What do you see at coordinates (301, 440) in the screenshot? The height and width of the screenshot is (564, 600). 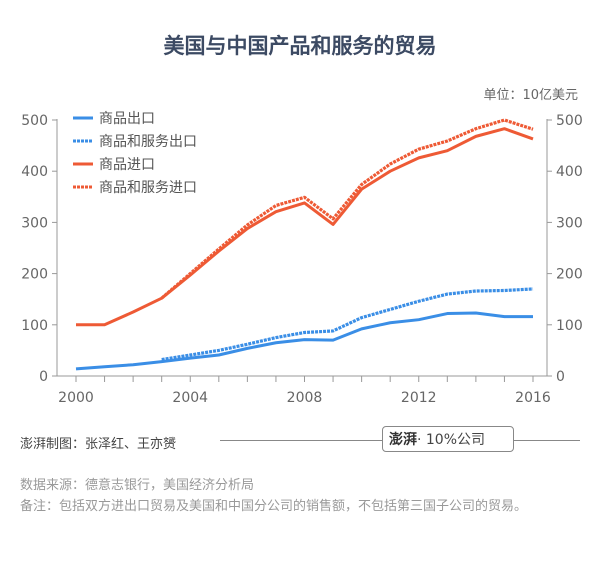 I see `divider-left` at bounding box center [301, 440].